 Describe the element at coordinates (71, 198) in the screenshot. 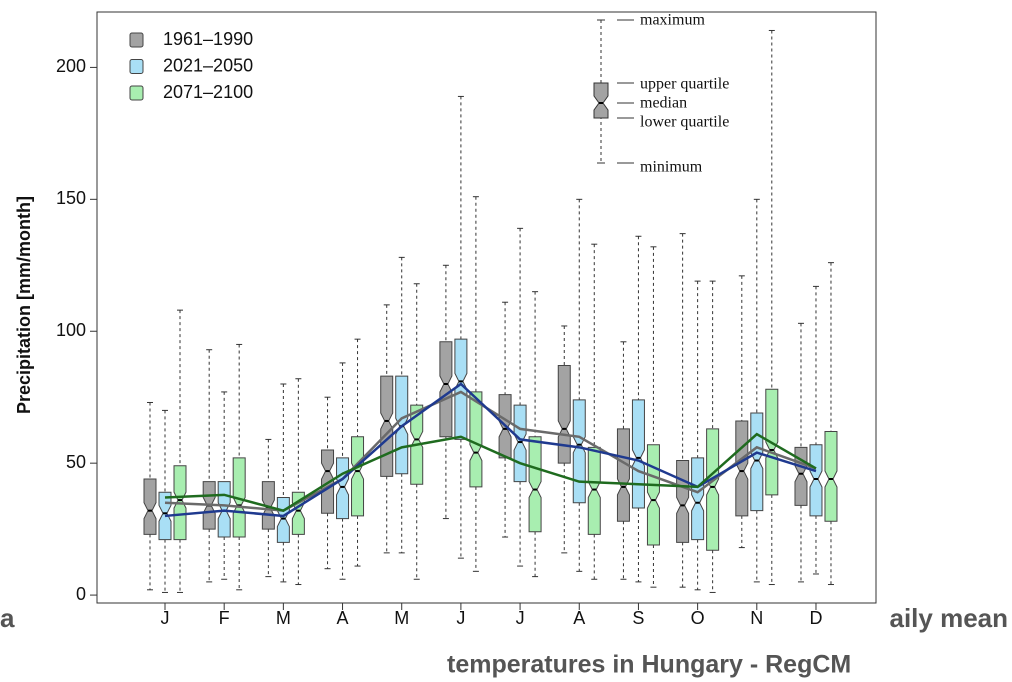

I see `y-tick-label: 150` at that location.